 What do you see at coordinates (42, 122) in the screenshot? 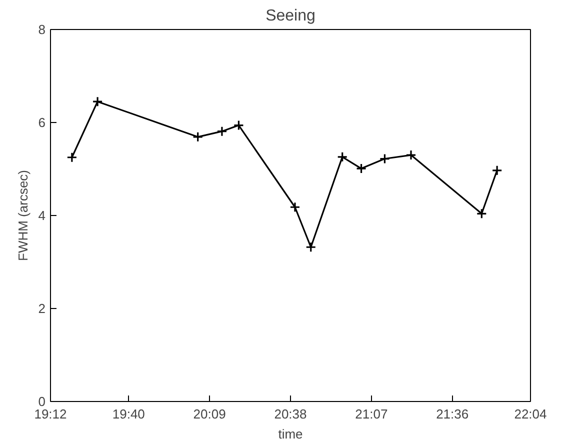
I see `y-tick-label: 6` at bounding box center [42, 122].